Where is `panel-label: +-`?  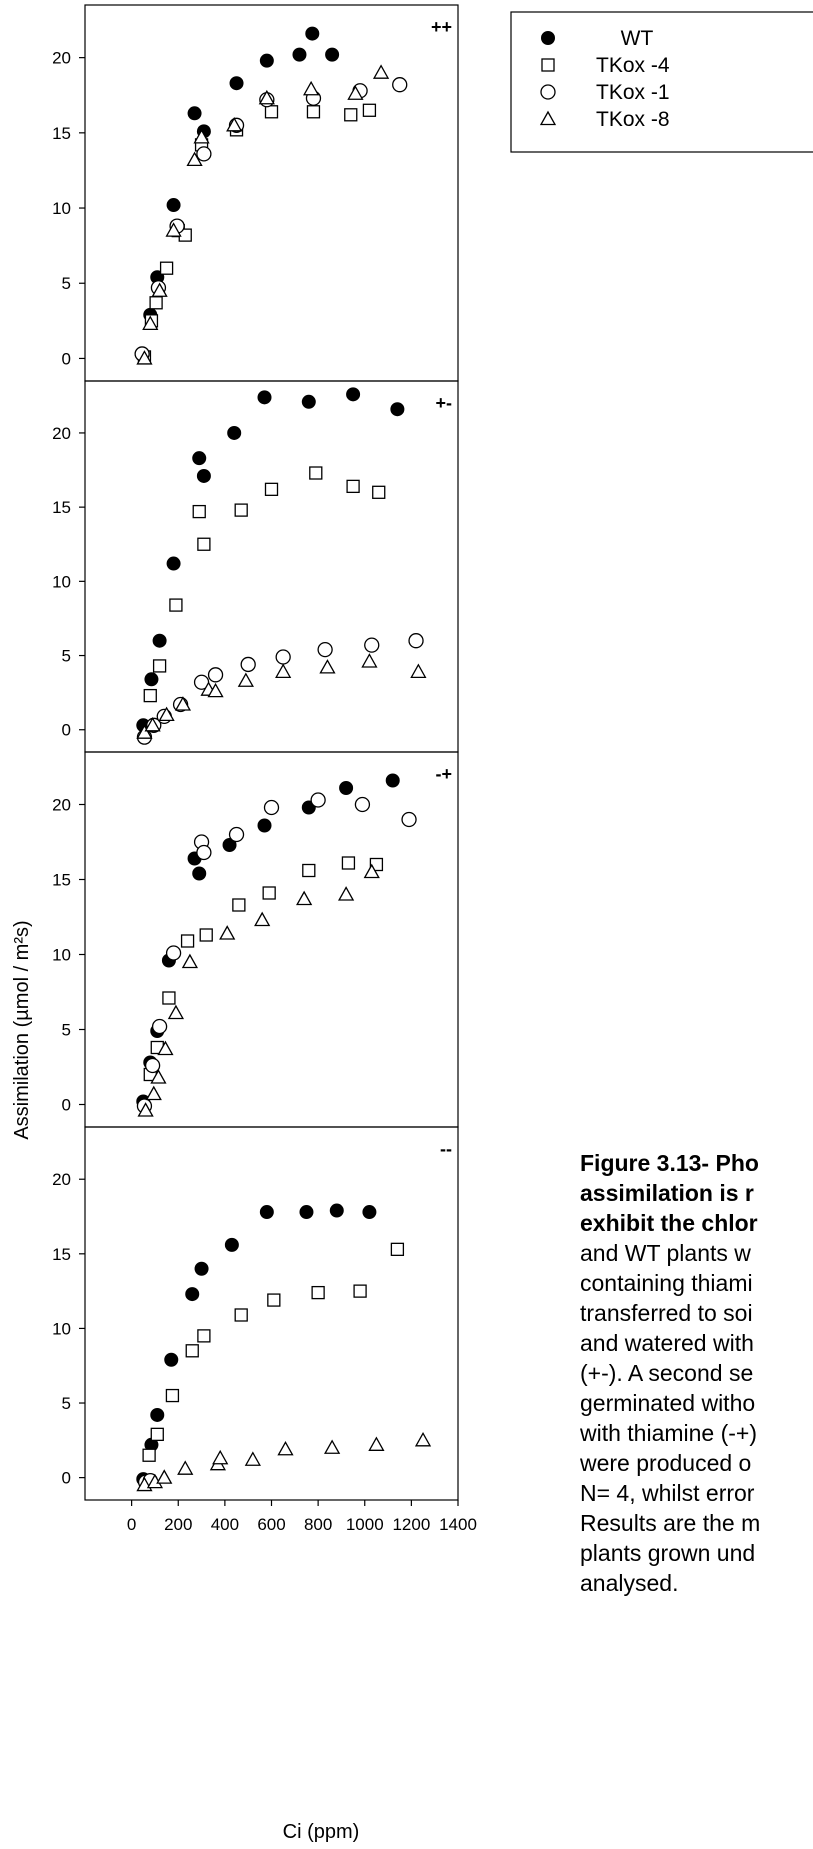 panel-label: +- is located at coordinates (443, 403).